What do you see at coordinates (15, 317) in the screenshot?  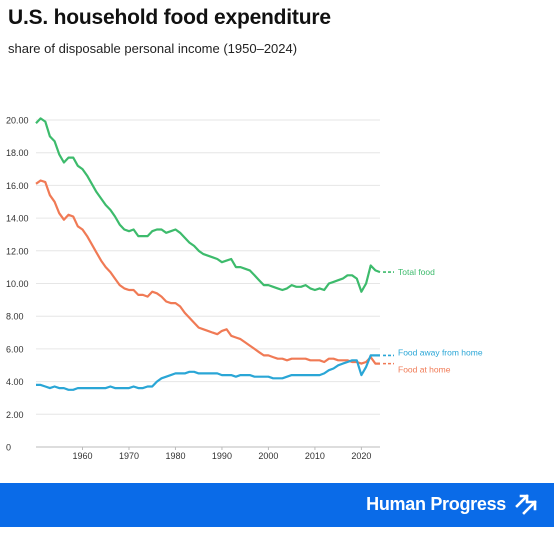 I see `y-tick-label: 8.00` at bounding box center [15, 317].